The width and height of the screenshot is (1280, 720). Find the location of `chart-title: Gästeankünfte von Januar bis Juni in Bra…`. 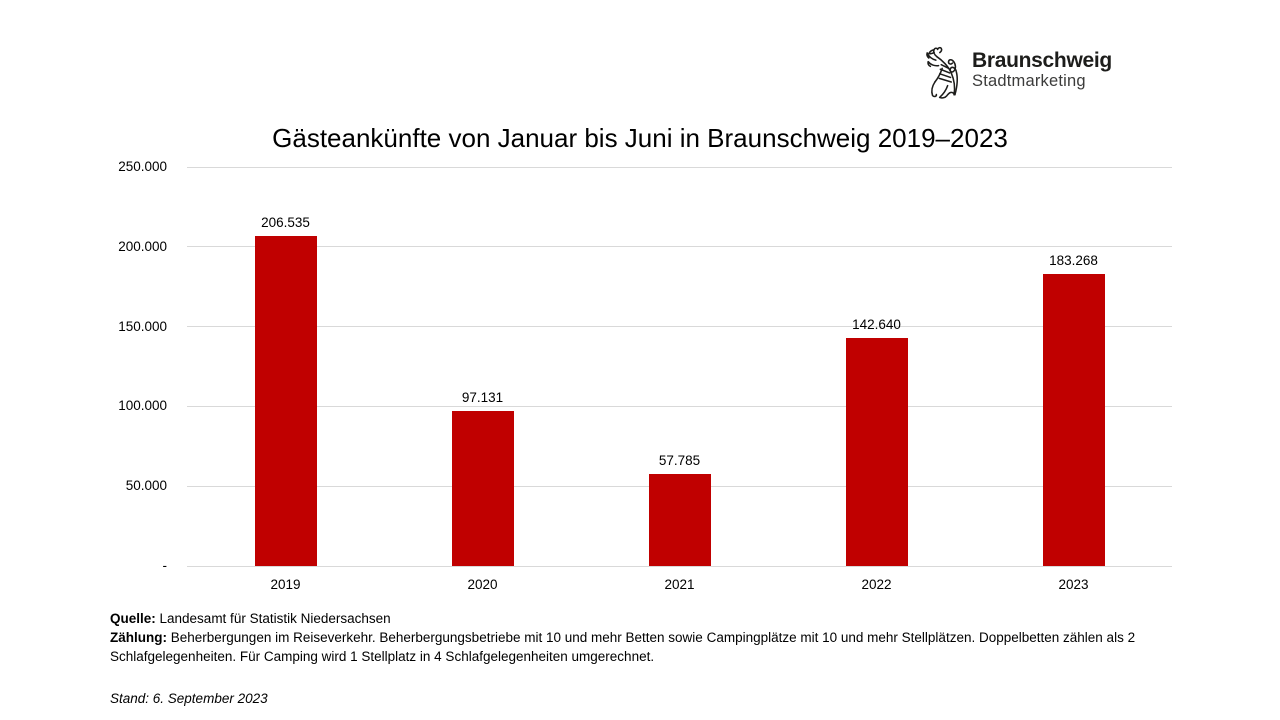

chart-title: Gästeankünfte von Januar bis Juni in Bra… is located at coordinates (640, 138).